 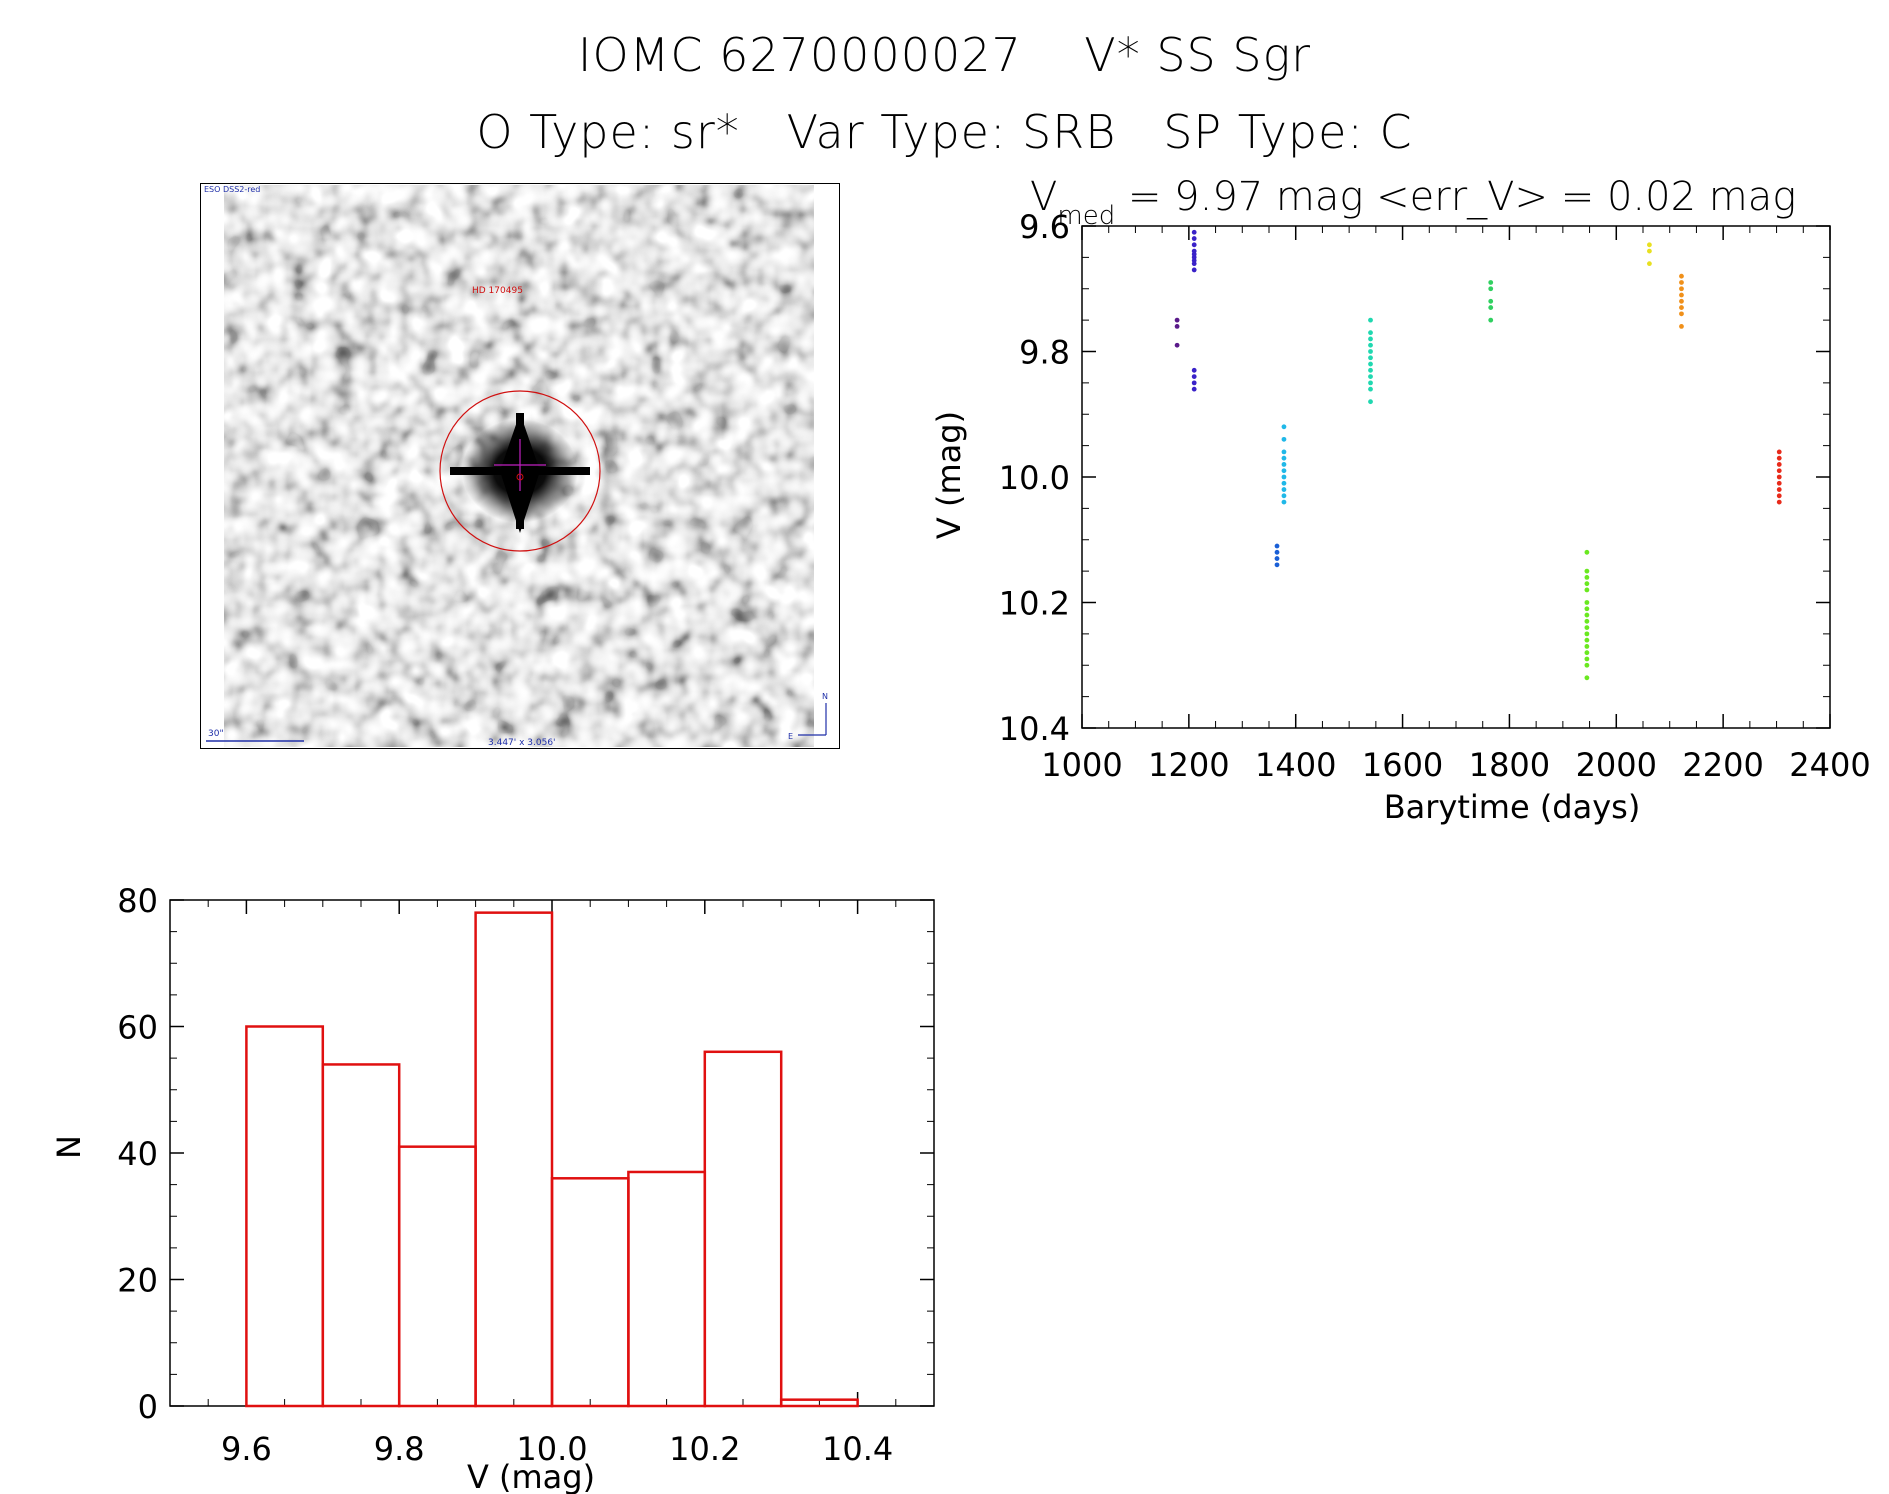 I want to click on compass-east-label: E, so click(x=790, y=736).